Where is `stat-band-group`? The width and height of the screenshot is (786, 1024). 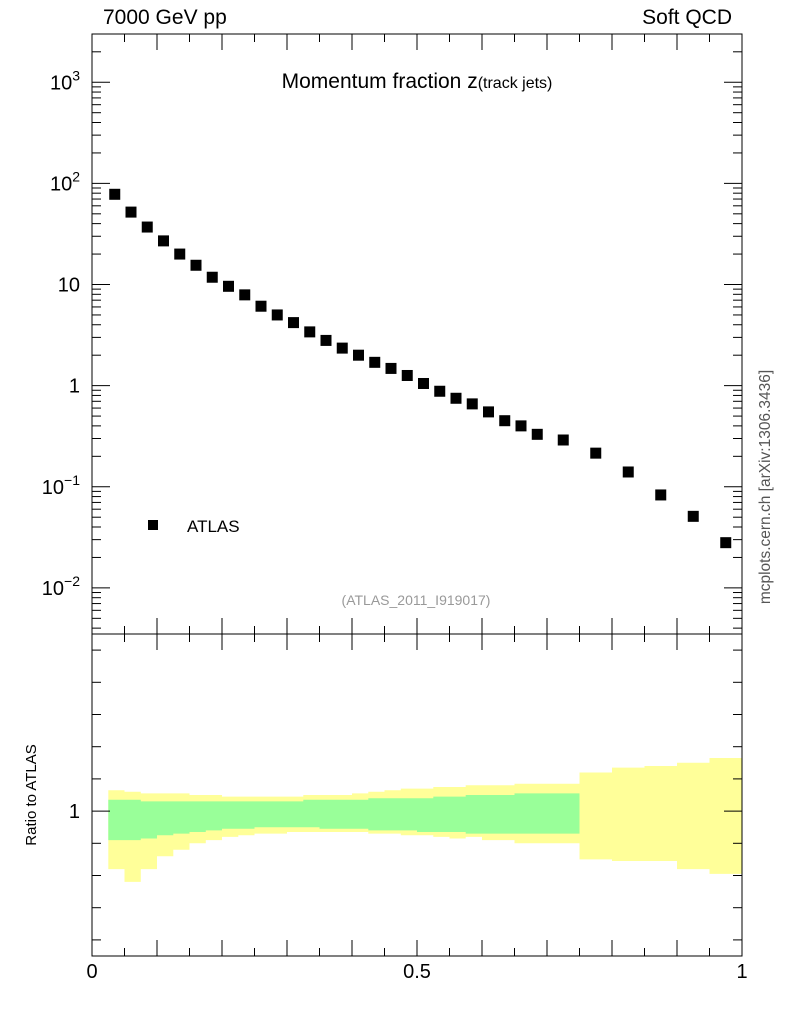
stat-band-group is located at coordinates (344, 817).